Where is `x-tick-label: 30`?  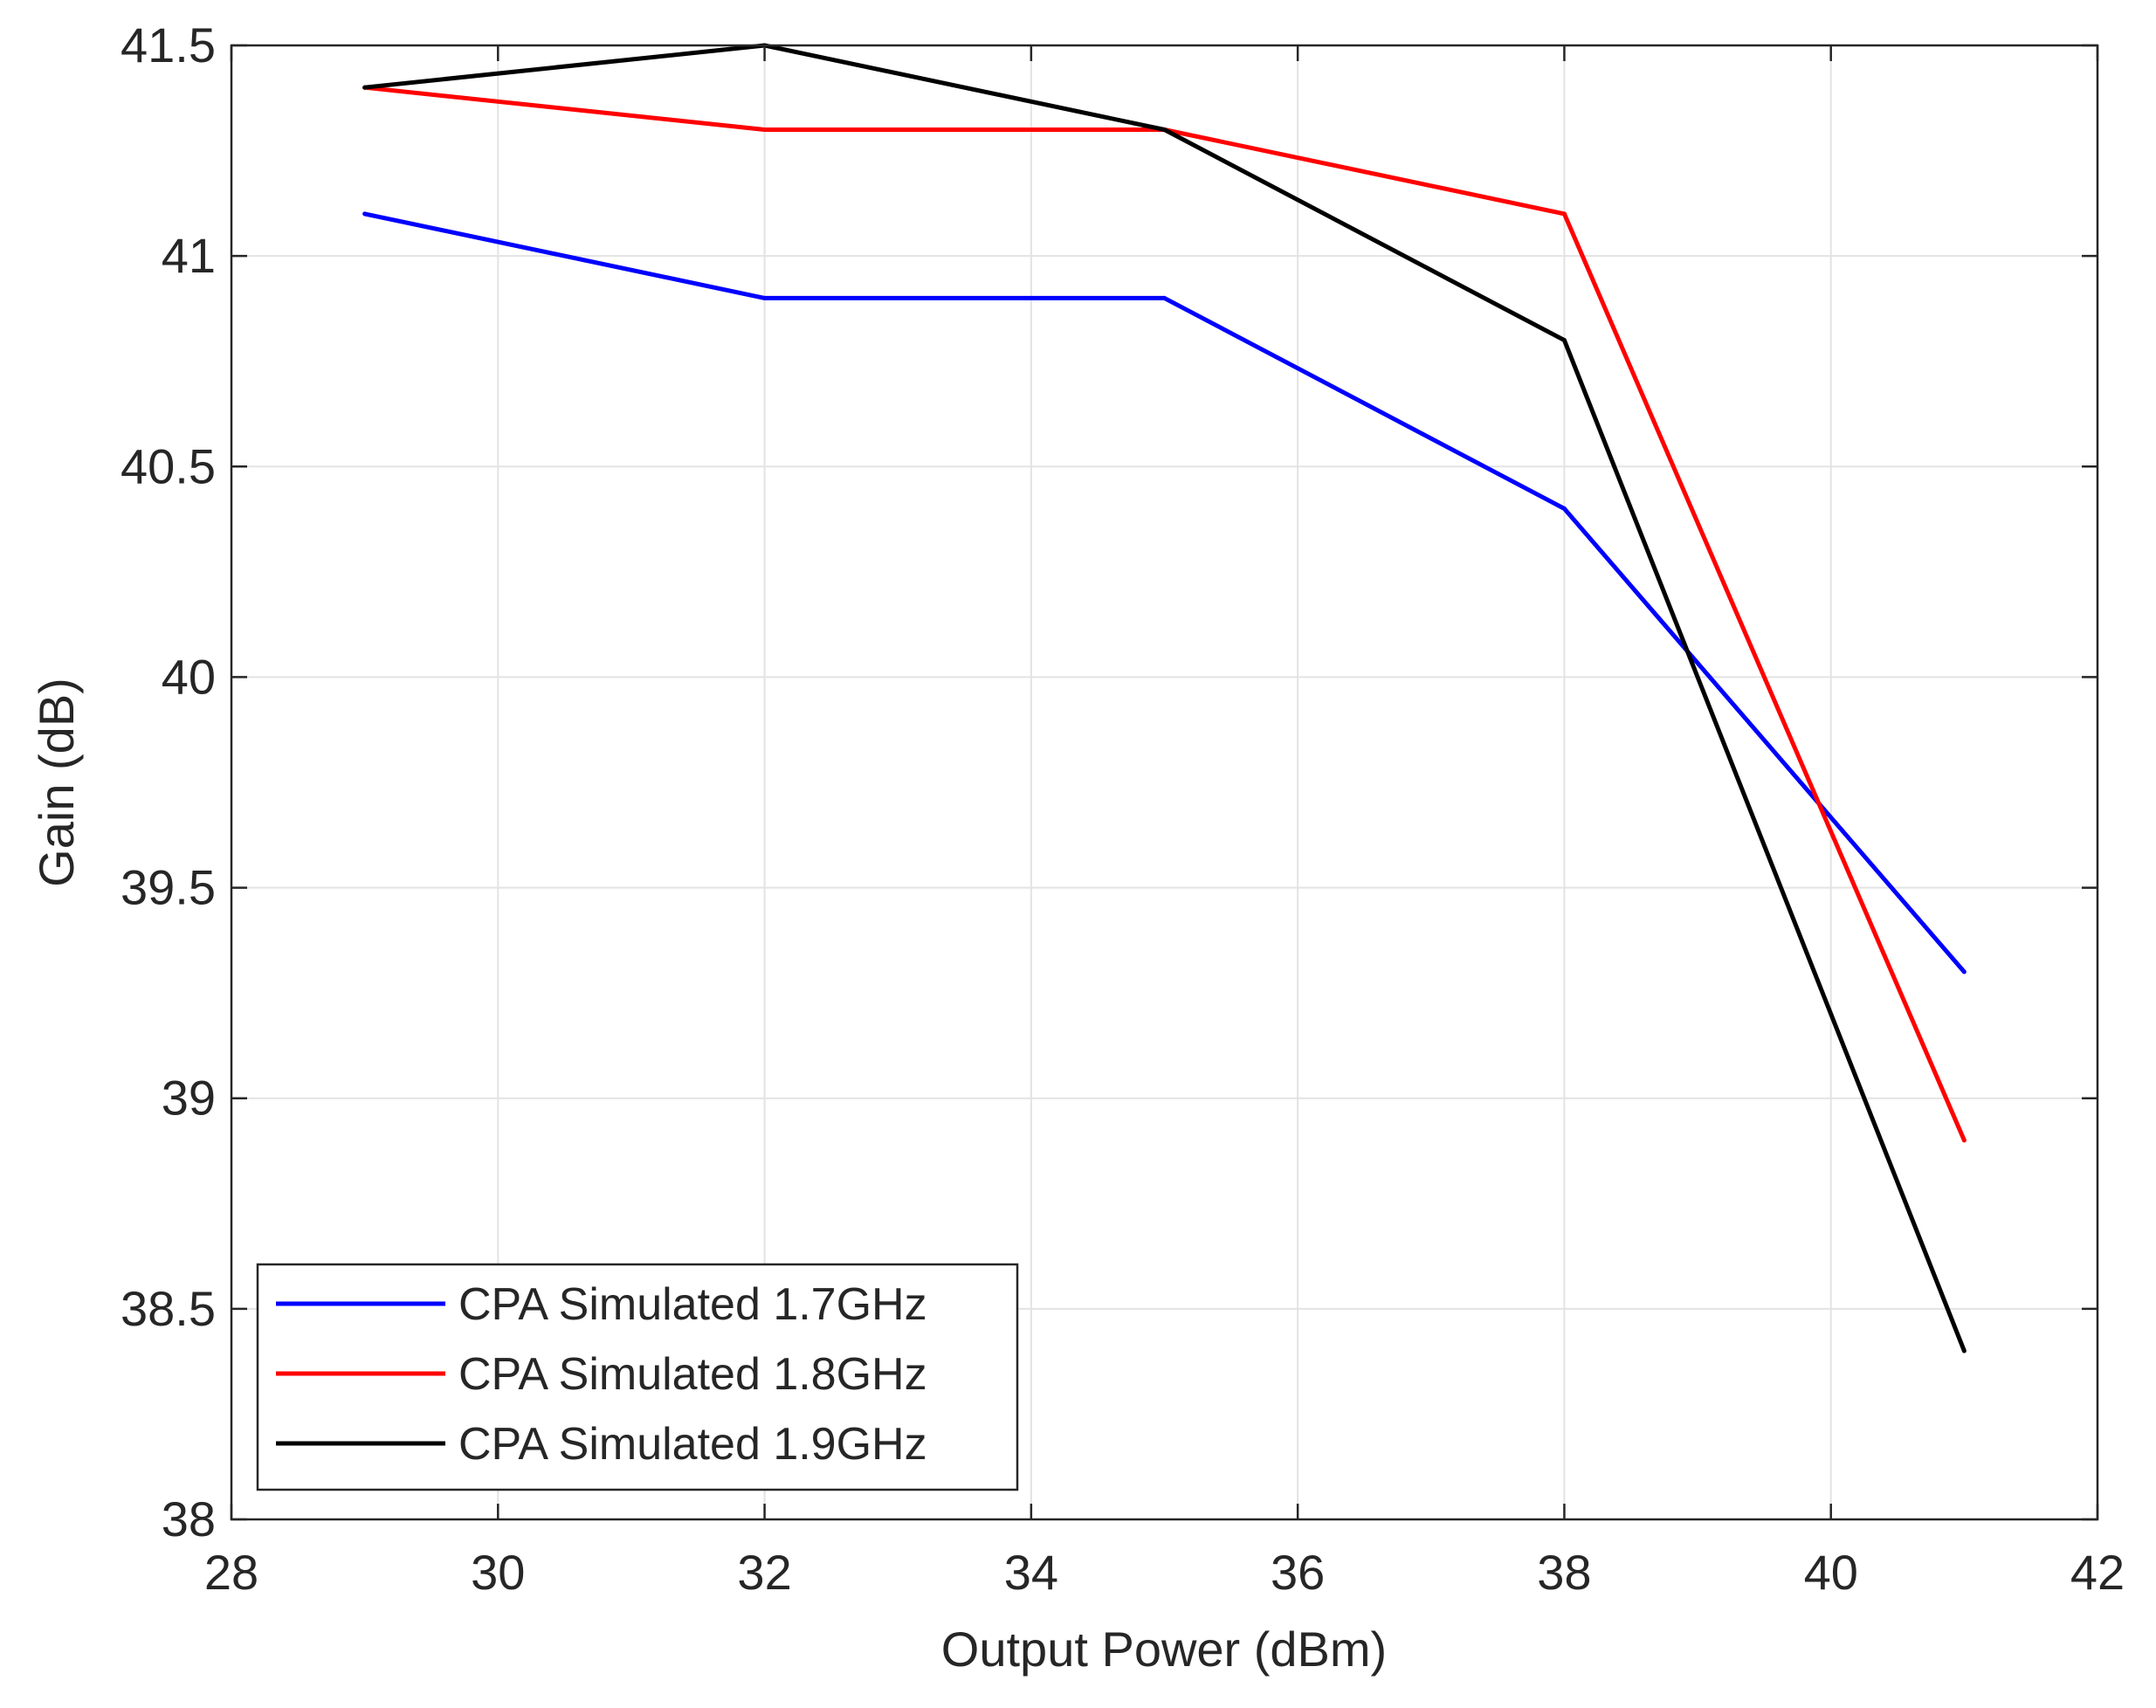 x-tick-label: 30 is located at coordinates (498, 1572).